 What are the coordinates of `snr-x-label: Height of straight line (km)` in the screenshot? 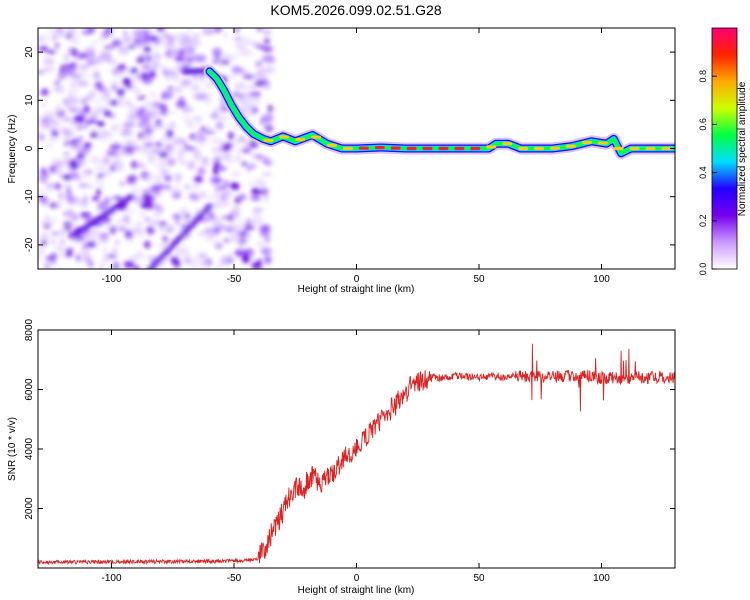 It's located at (356, 590).